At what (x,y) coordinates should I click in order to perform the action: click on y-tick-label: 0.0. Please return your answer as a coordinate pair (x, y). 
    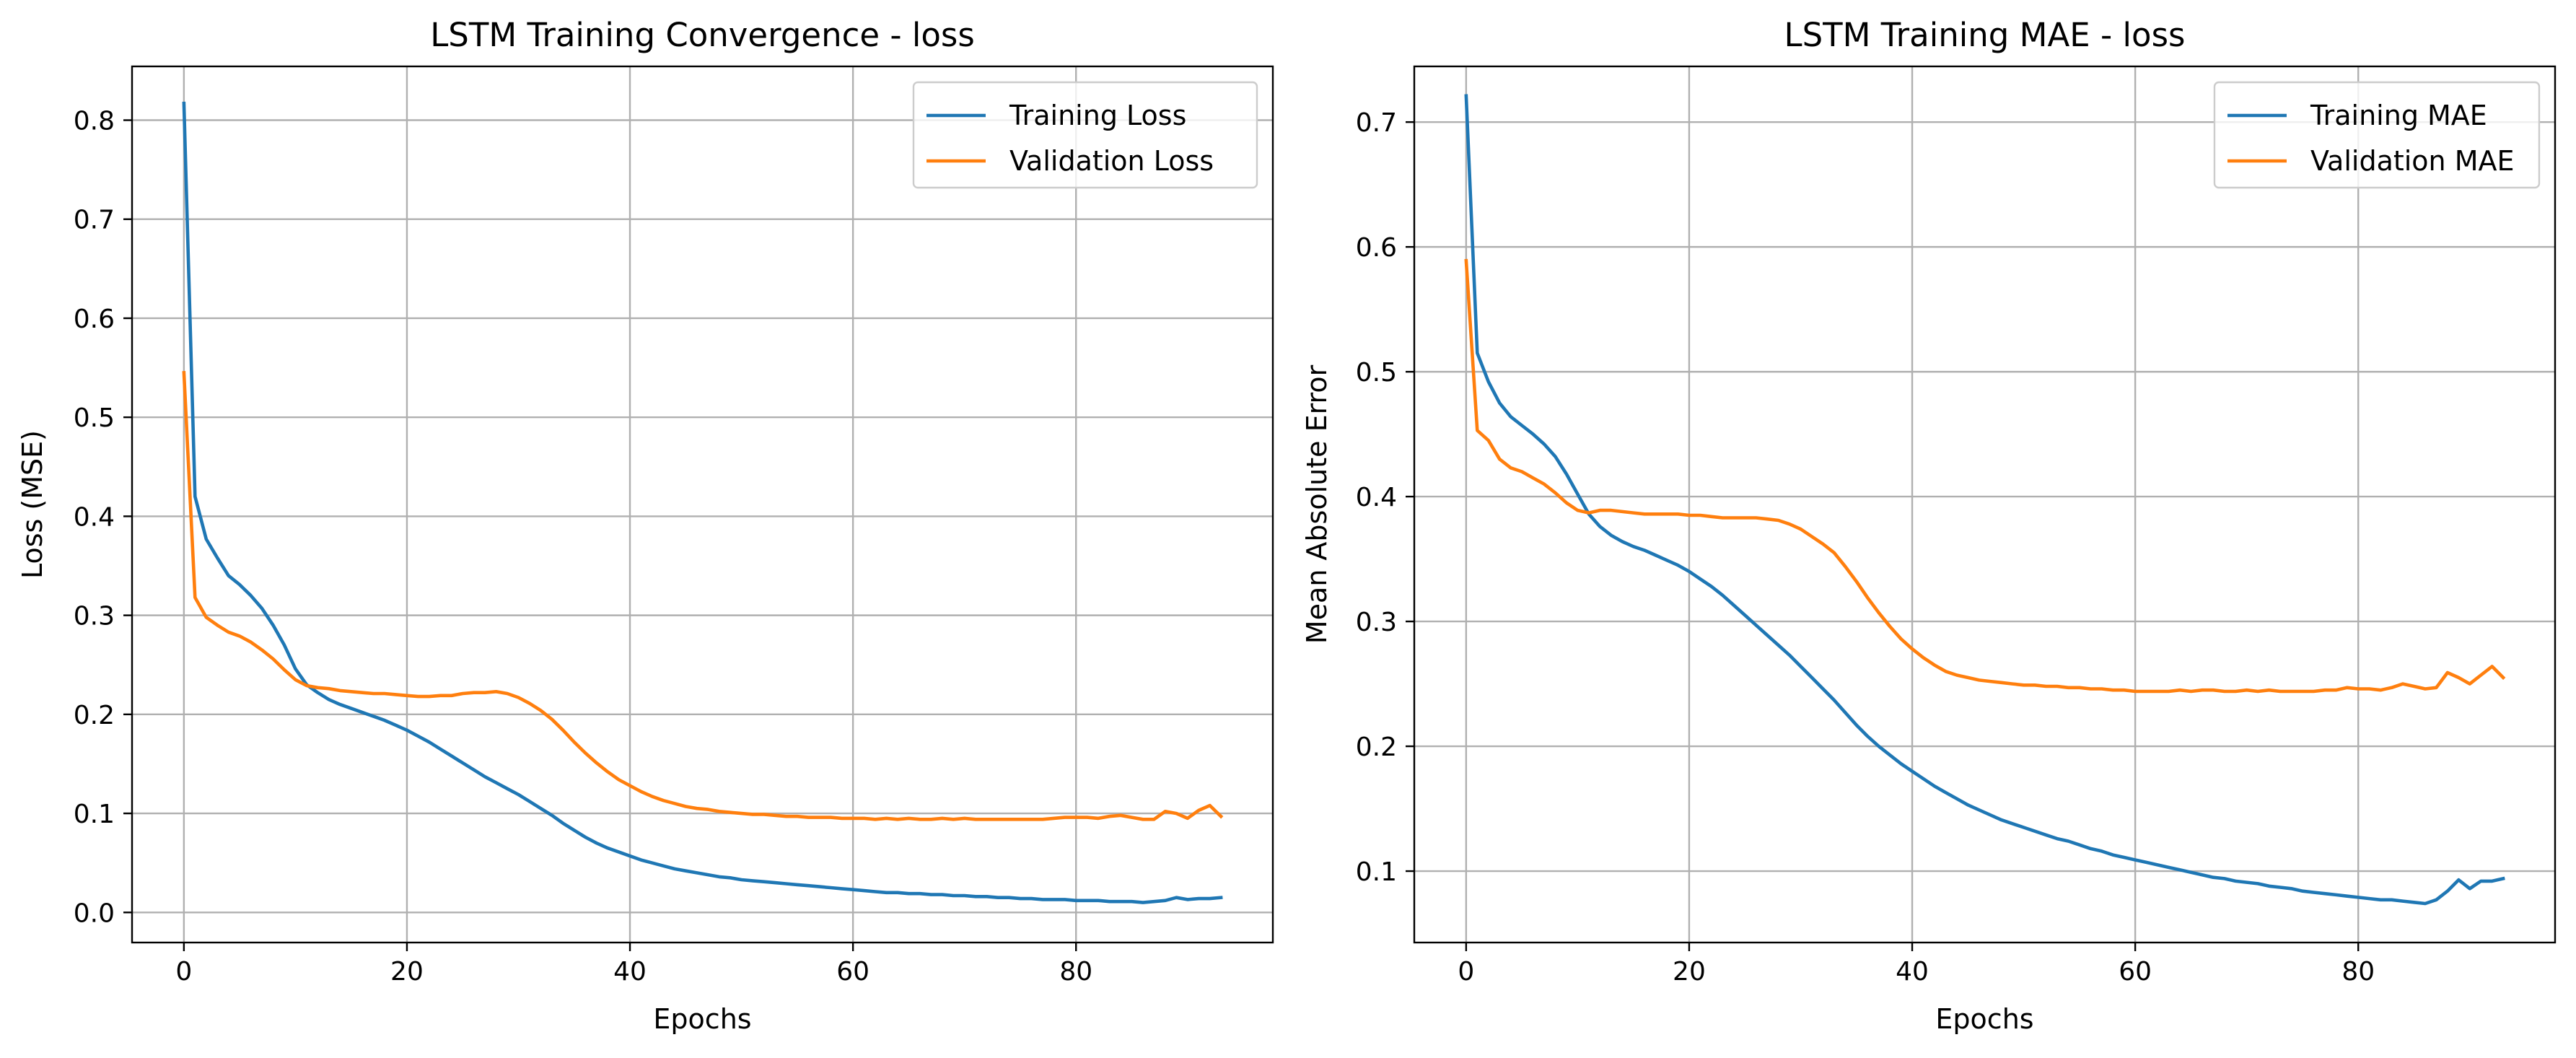
    Looking at the image, I should click on (94, 913).